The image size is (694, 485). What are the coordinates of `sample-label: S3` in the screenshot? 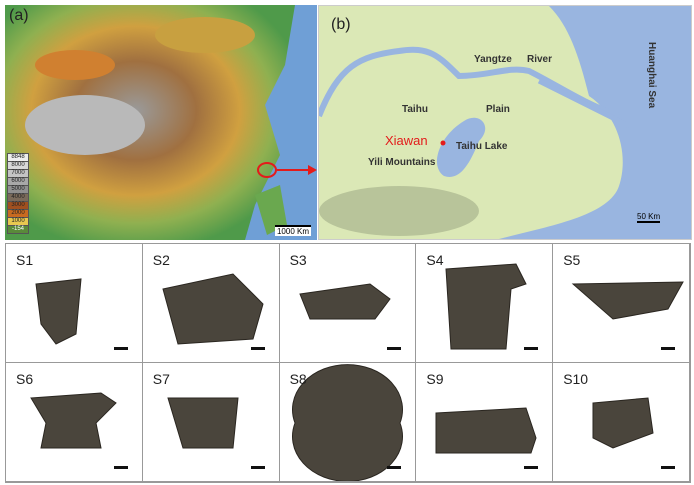 It's located at (298, 260).